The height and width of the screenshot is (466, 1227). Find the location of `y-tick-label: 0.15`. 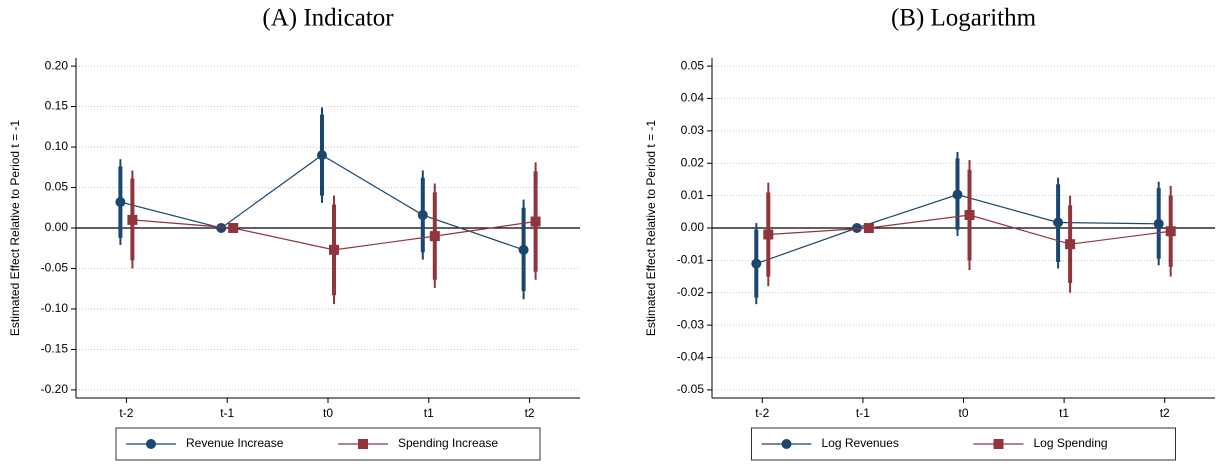

y-tick-label: 0.15 is located at coordinates (57, 106).